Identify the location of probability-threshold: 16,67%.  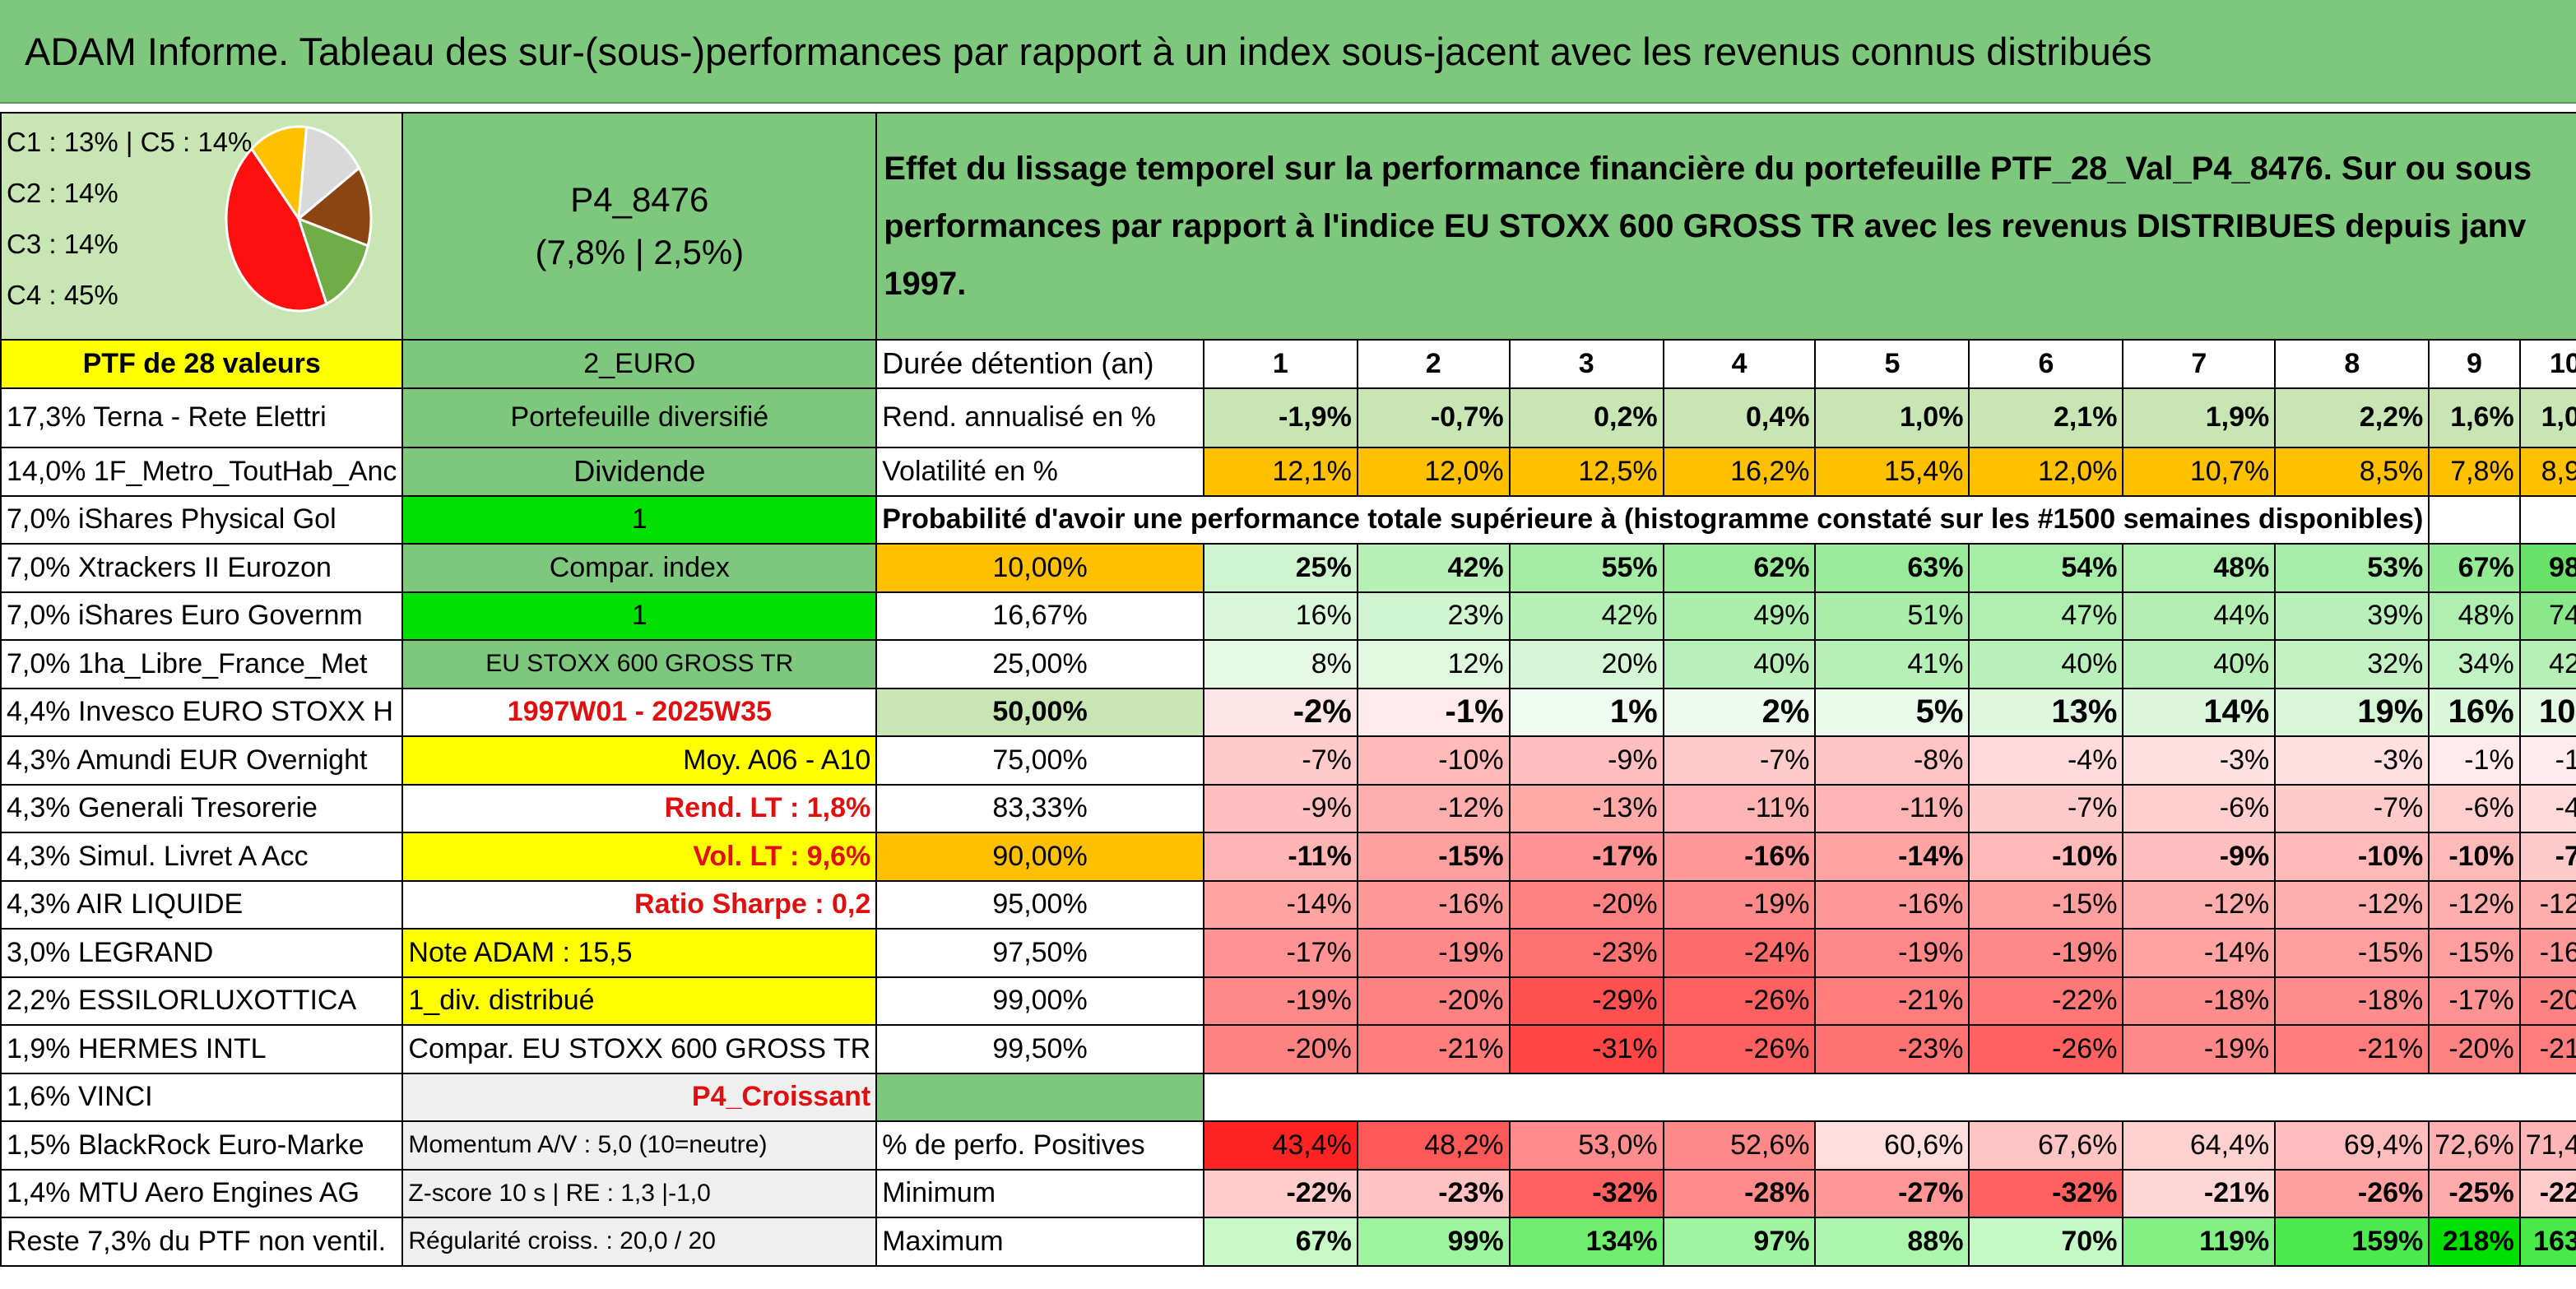
(1039, 616).